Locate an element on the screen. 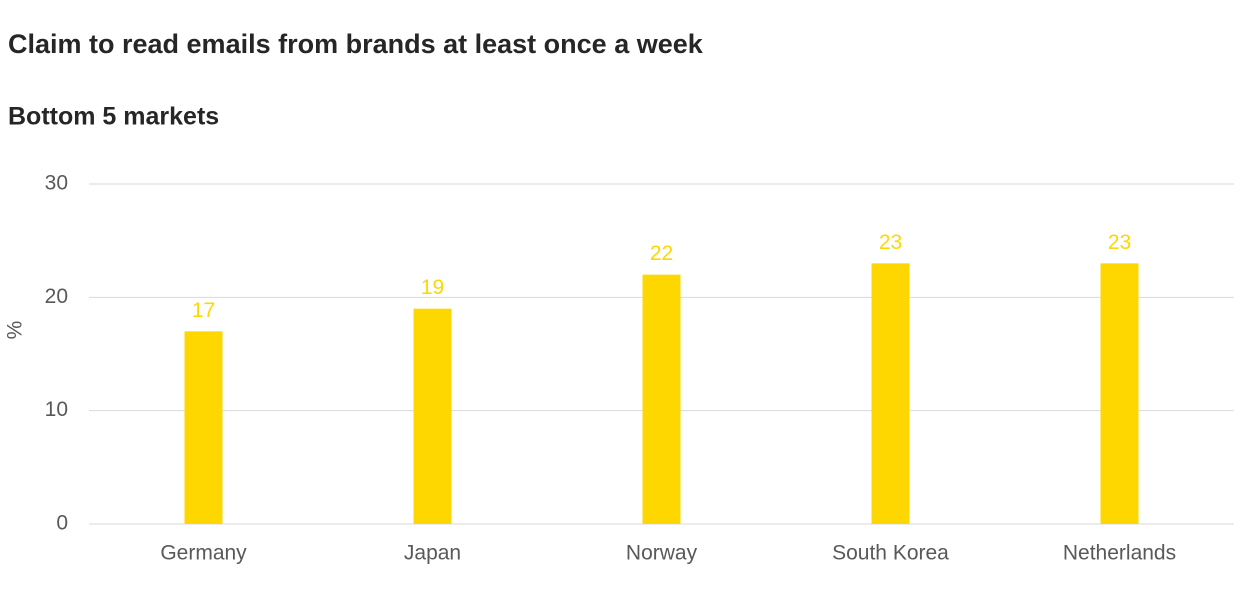  chart-subtitle: Bottom 5 markets is located at coordinates (113, 117).